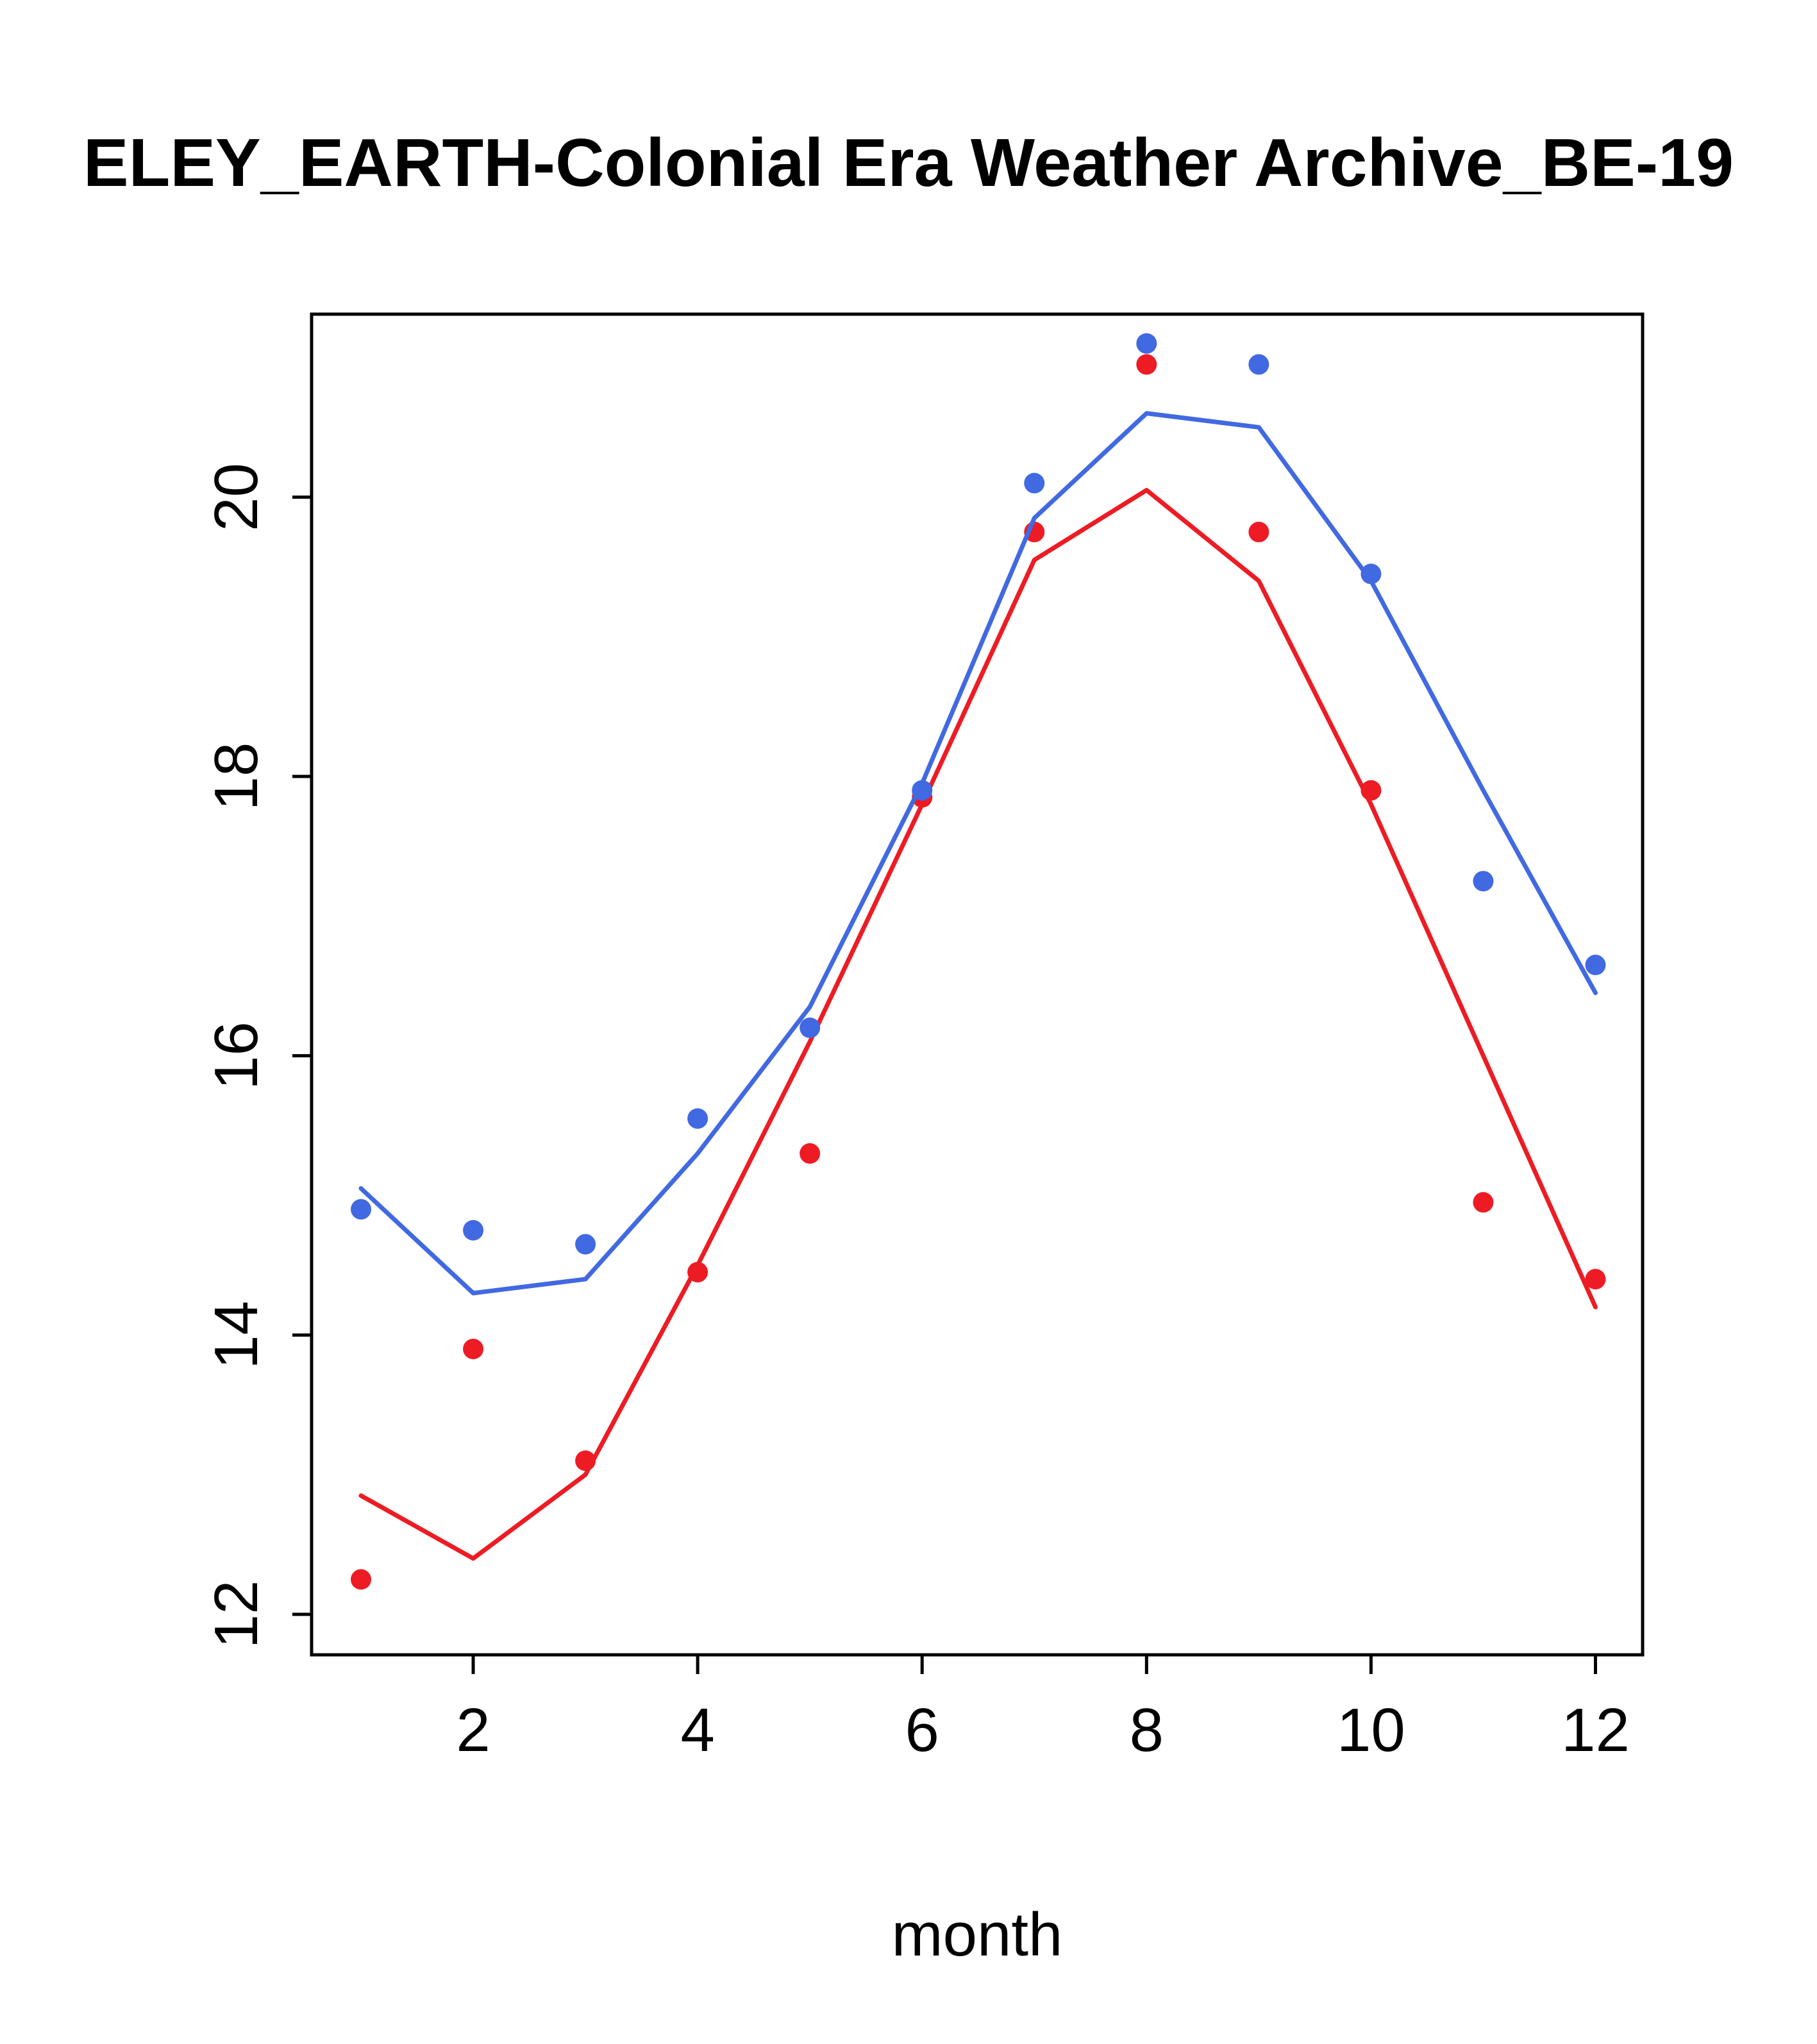  Describe the element at coordinates (1371, 1730) in the screenshot. I see `x-tick-label: 10` at that location.